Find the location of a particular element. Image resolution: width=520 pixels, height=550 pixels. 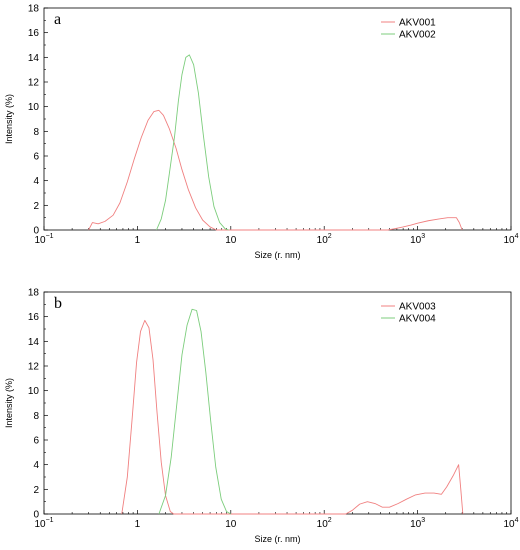

legend-entry: AKV004 is located at coordinates (417, 319).